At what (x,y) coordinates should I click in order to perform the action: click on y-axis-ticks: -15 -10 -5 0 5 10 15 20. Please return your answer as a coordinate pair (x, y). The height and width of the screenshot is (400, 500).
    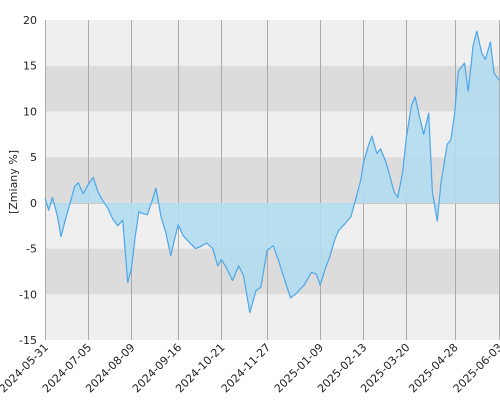
    Looking at the image, I should click on (28, 180).